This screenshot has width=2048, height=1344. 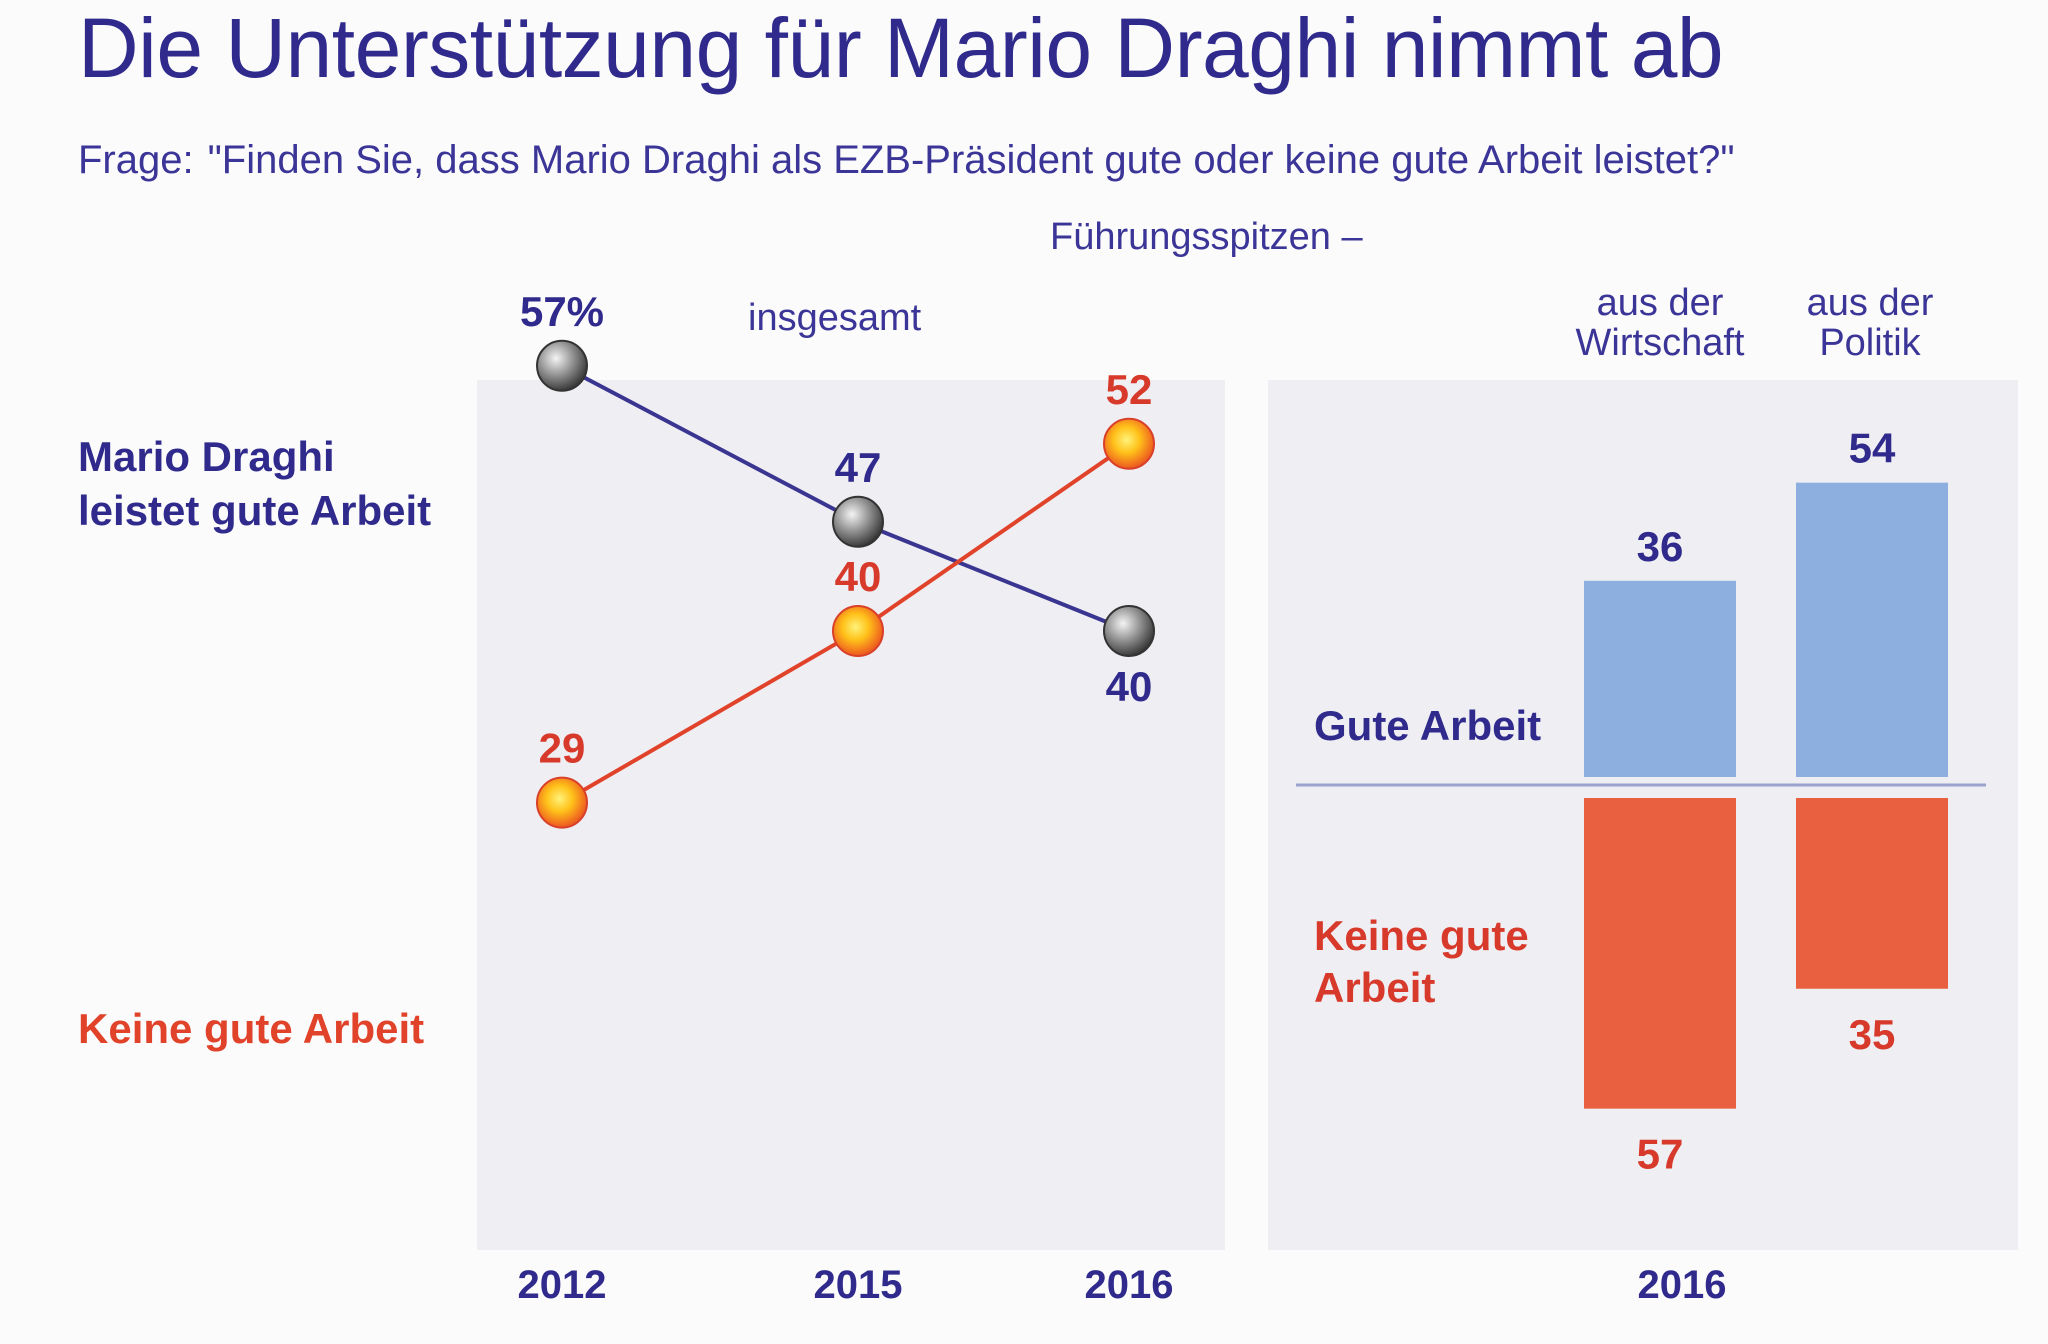 What do you see at coordinates (254, 484) in the screenshot?
I see `series-label-good: Mario Draghi leistet gute Arbeit` at bounding box center [254, 484].